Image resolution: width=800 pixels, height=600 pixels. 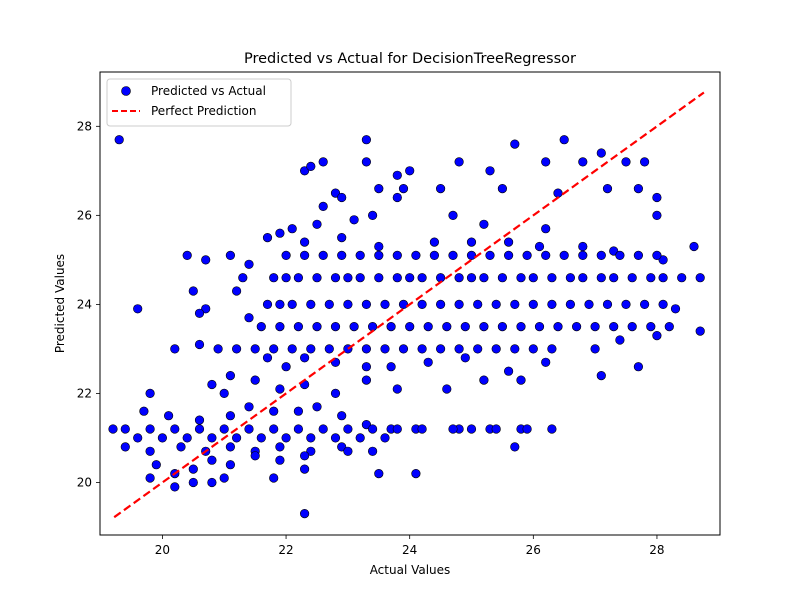 What do you see at coordinates (84, 482) in the screenshot?
I see `y-tick-label: 20` at bounding box center [84, 482].